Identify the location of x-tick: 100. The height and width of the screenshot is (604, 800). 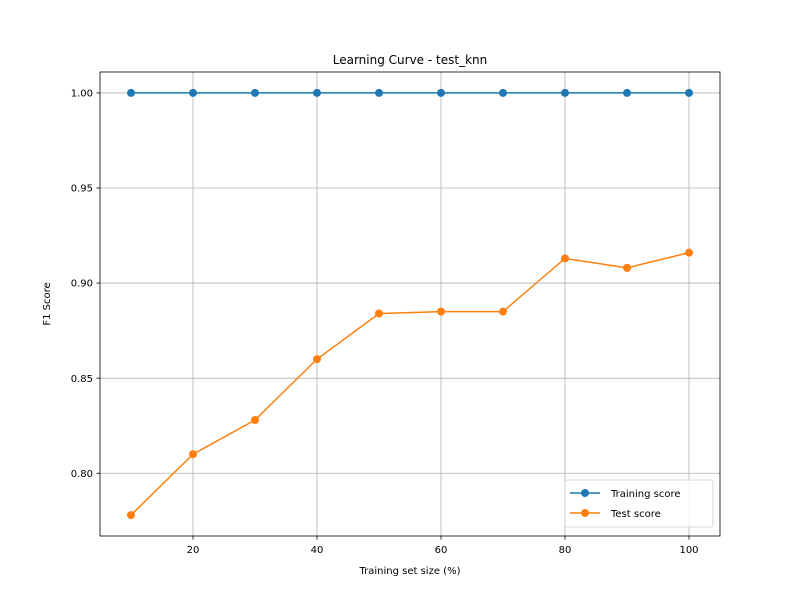
(689, 546).